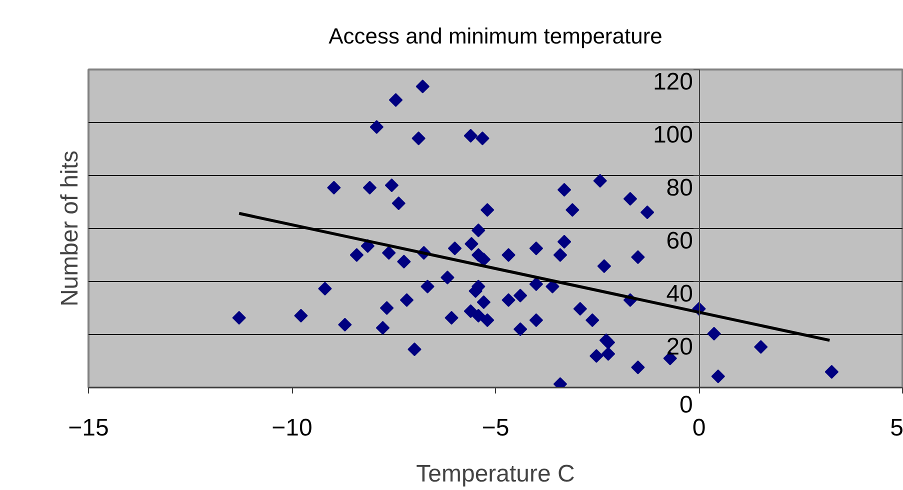 The height and width of the screenshot is (490, 903). What do you see at coordinates (496, 428) in the screenshot?
I see `x-tick-label: −5` at bounding box center [496, 428].